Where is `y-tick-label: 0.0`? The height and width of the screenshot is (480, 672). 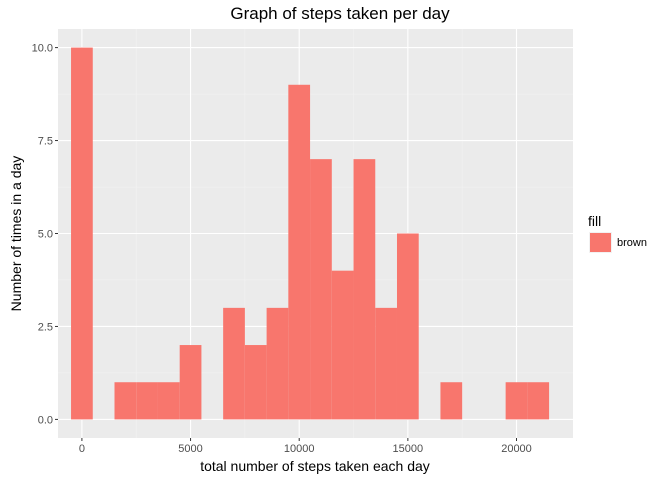
y-tick-label: 0.0 is located at coordinates (45, 420).